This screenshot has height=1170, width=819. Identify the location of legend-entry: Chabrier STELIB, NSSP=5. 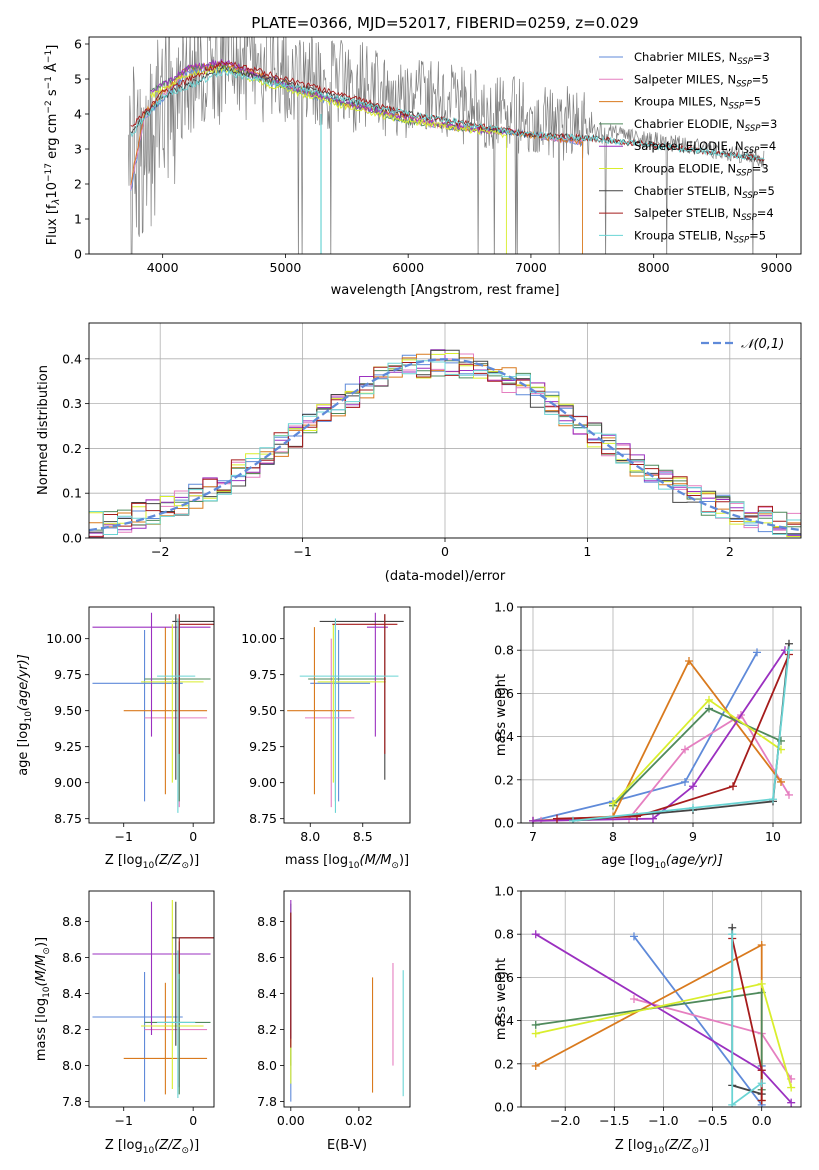
(704, 192).